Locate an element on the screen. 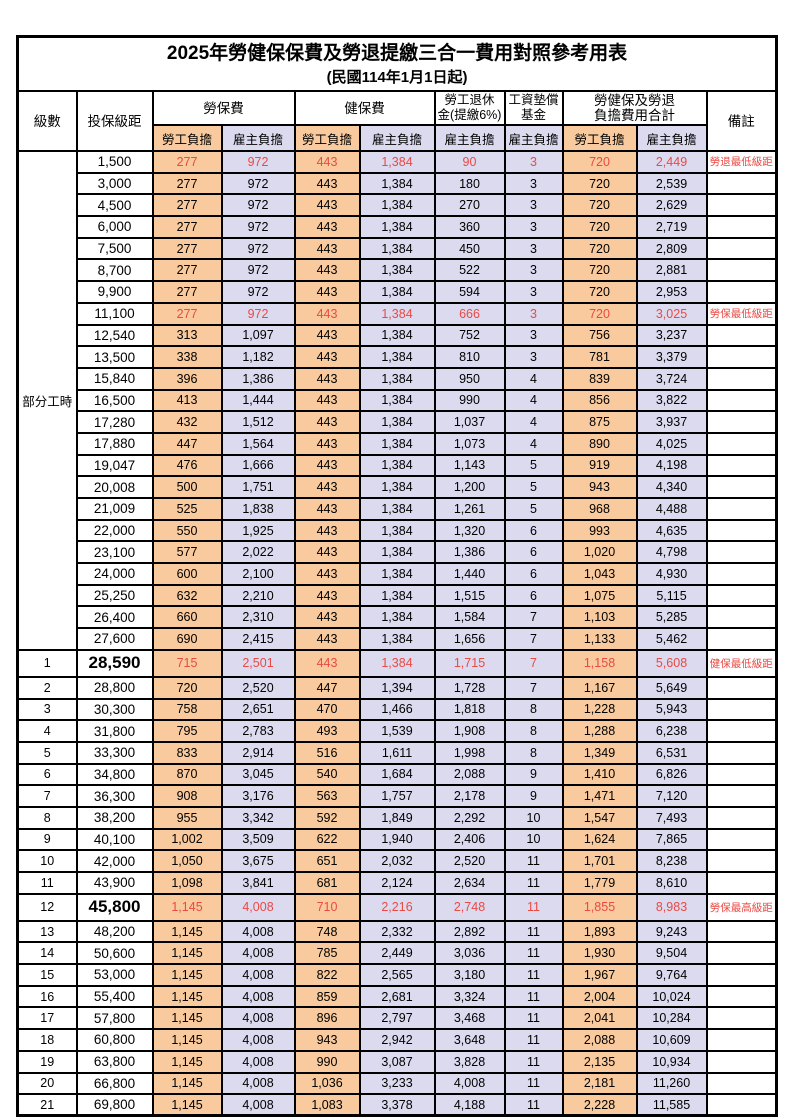  value-cell: 2,004 is located at coordinates (599, 996).